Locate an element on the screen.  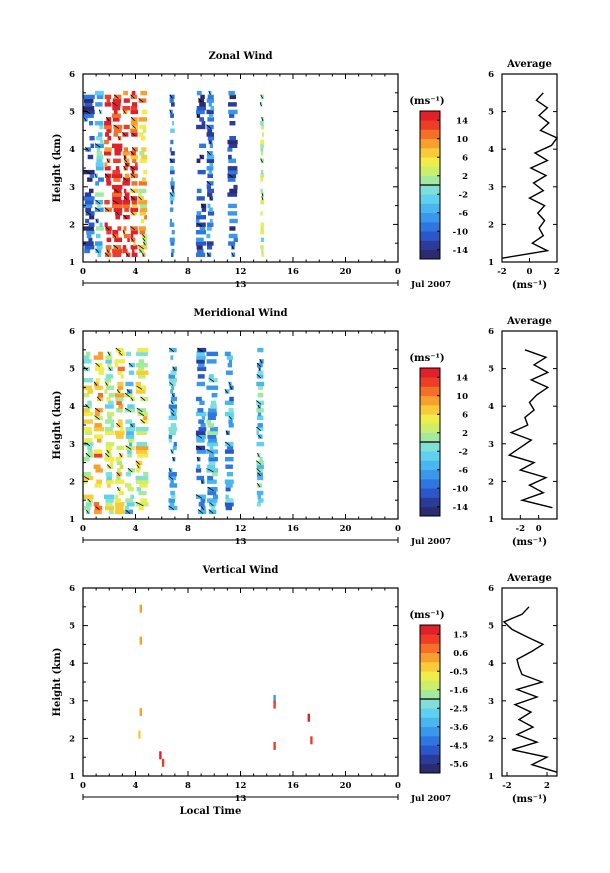
profile-x-tick-label: 2 is located at coordinates (557, 272).